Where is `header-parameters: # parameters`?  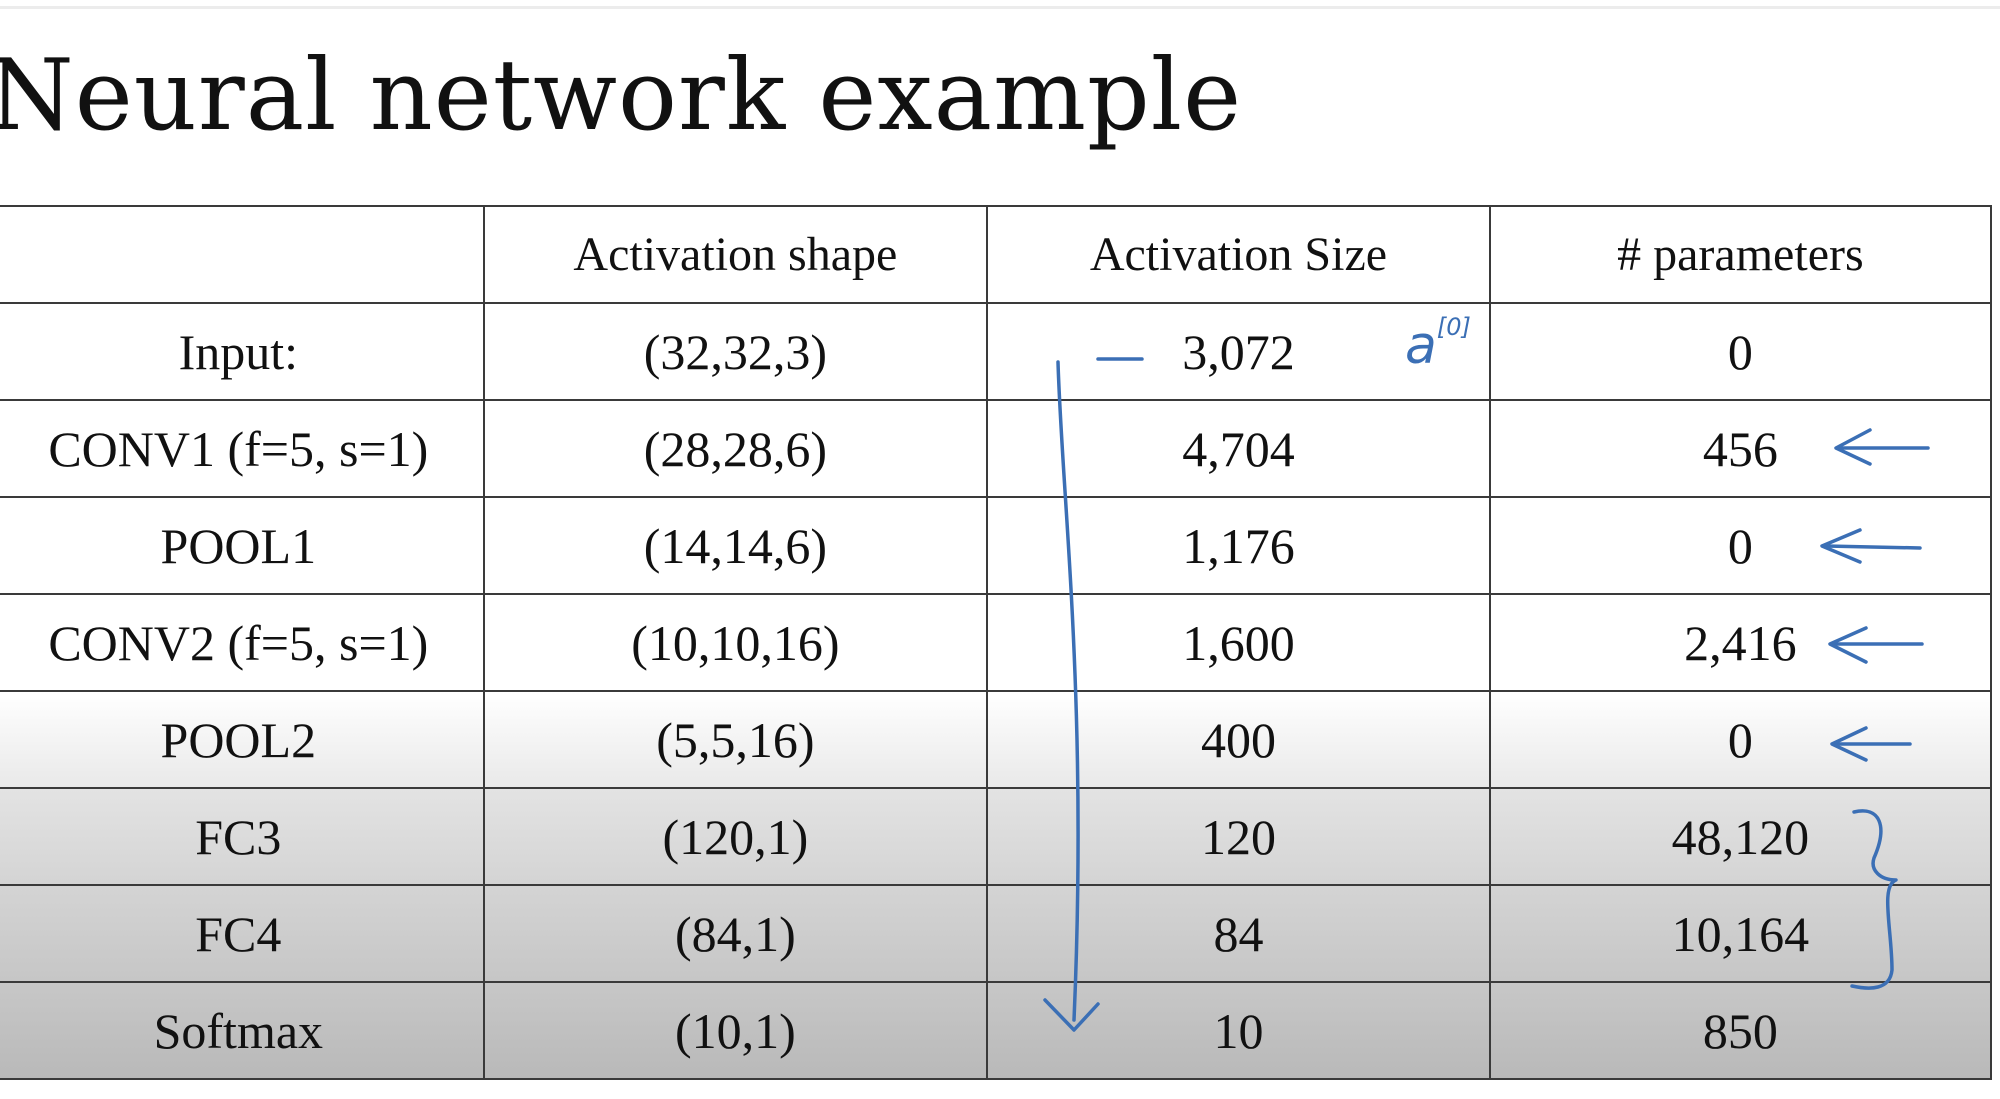 header-parameters: # parameters is located at coordinates (1740, 254).